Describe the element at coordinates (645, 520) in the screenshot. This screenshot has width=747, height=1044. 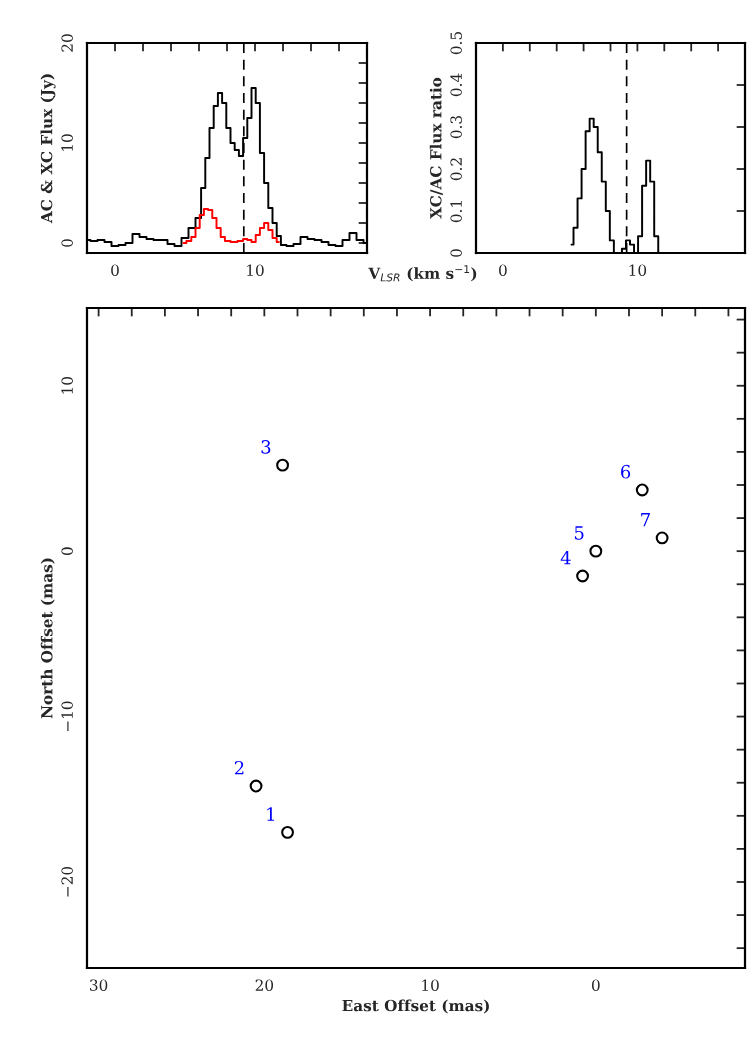
I see `annotation: 7` at that location.